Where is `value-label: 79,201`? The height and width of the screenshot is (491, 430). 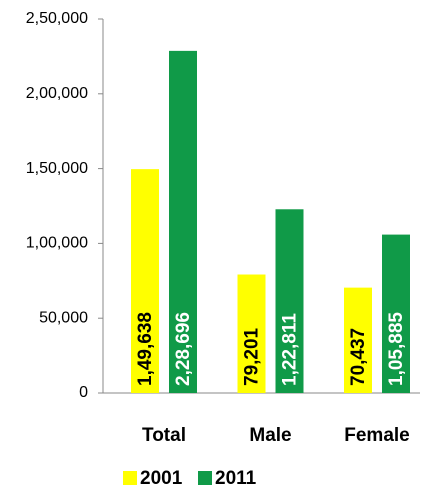
value-label: 79,201 is located at coordinates (252, 356).